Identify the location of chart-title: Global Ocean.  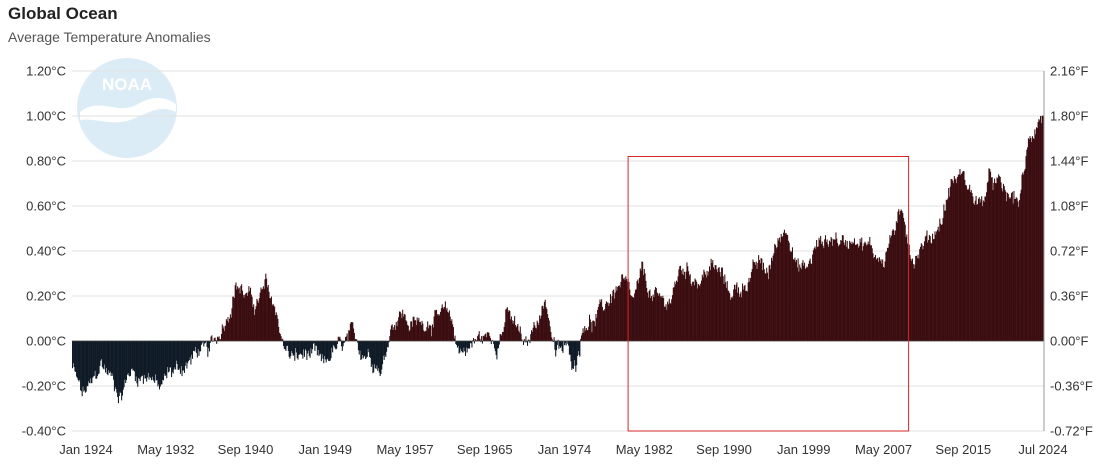
(63, 13).